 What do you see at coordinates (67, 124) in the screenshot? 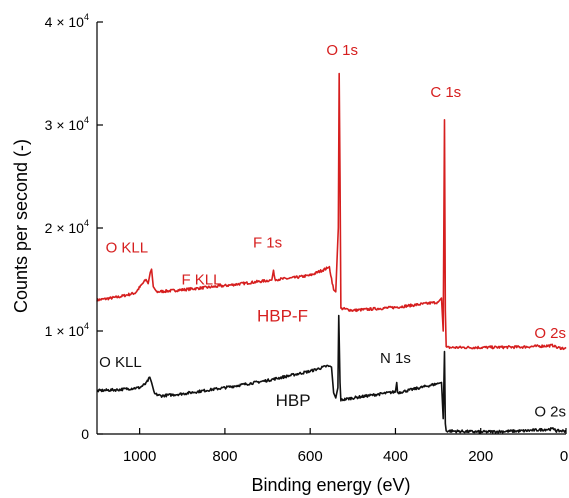
I see `y-tick-label: 3 × 10⁴` at bounding box center [67, 124].